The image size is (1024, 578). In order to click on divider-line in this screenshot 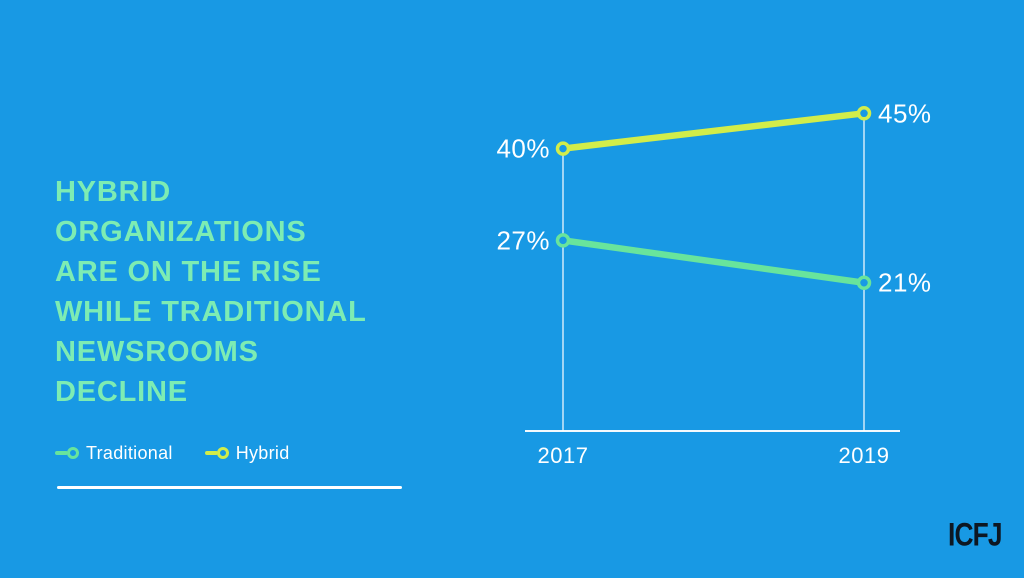, I will do `click(229, 487)`.